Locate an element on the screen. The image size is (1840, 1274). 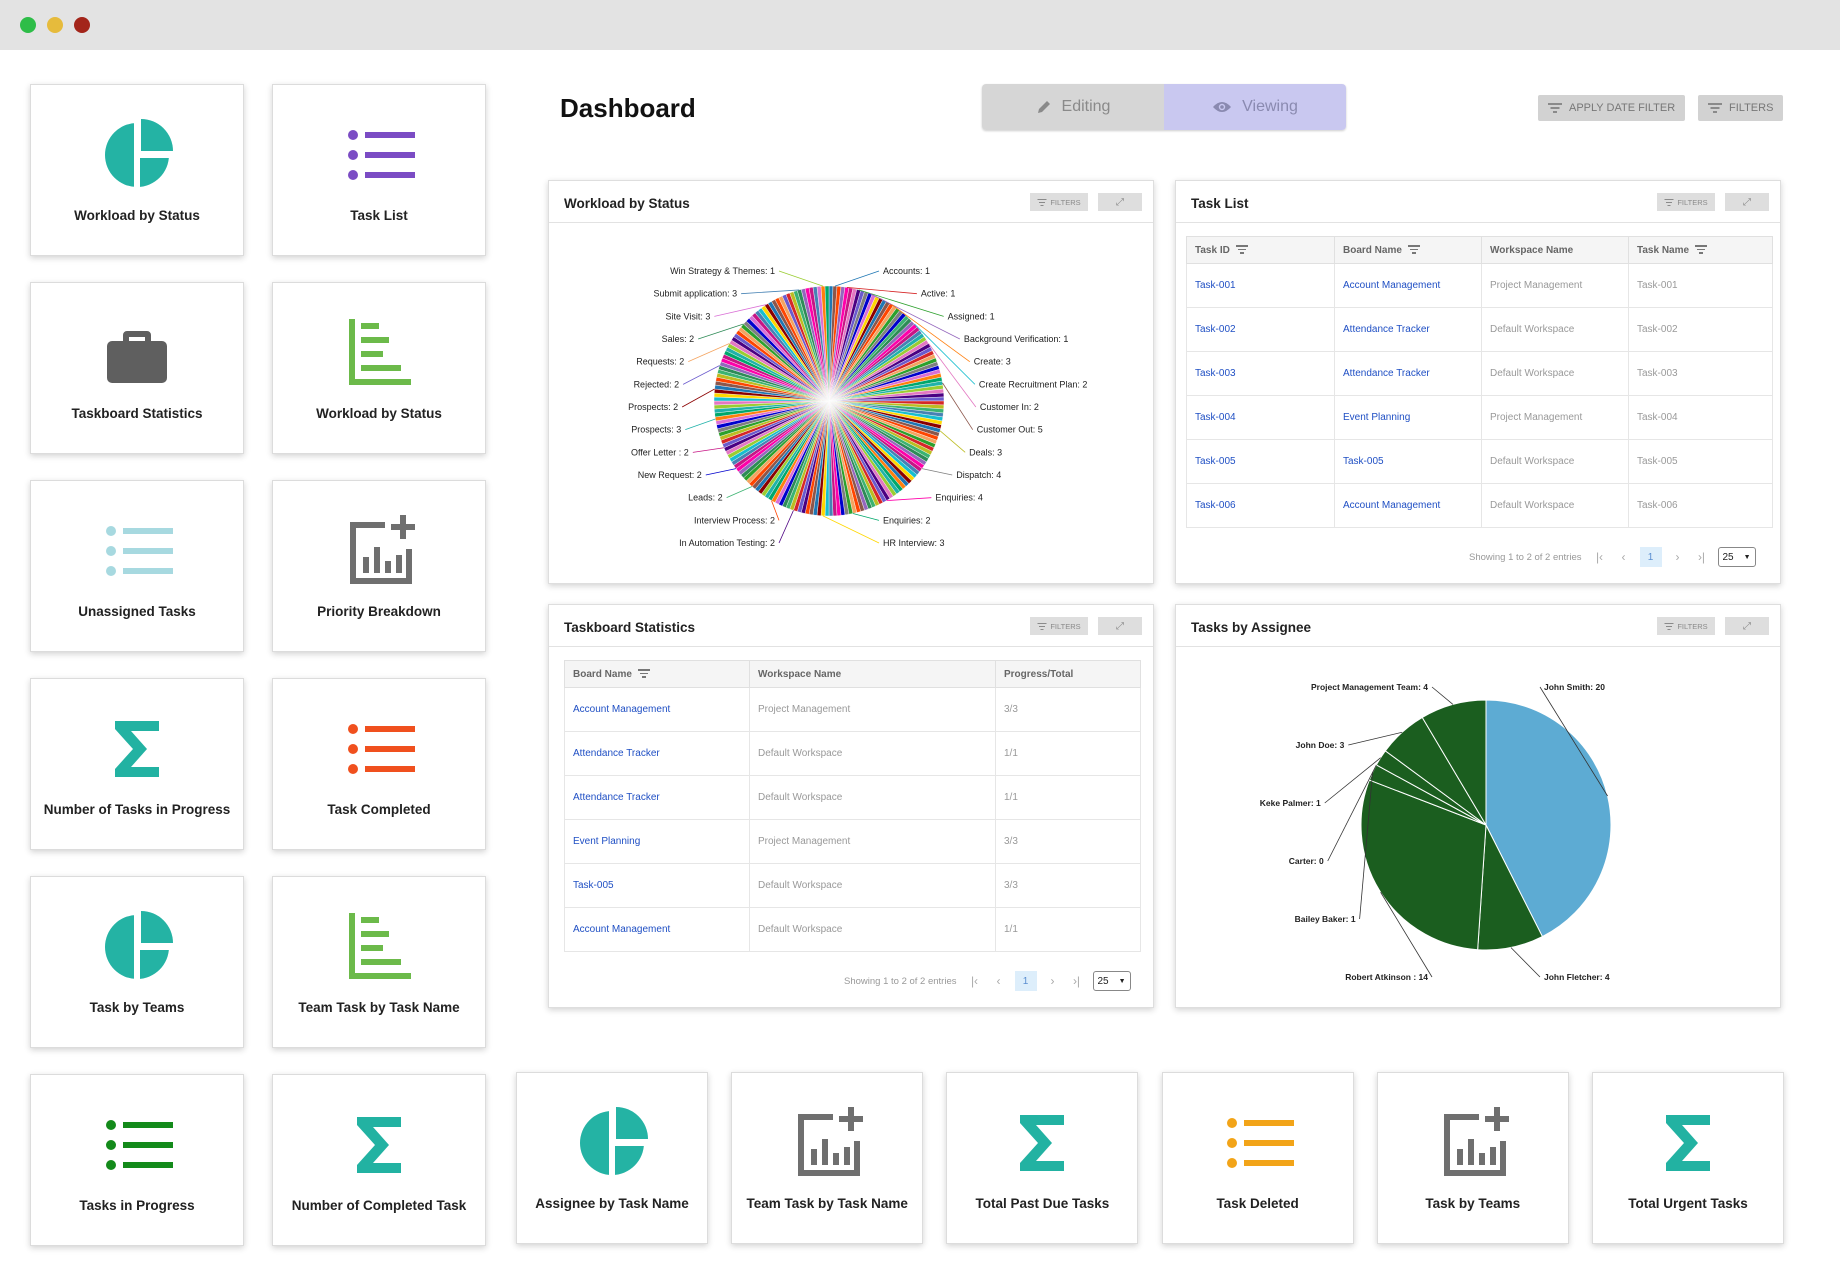
pie-label: John Fletcher: 4 is located at coordinates (1577, 977).